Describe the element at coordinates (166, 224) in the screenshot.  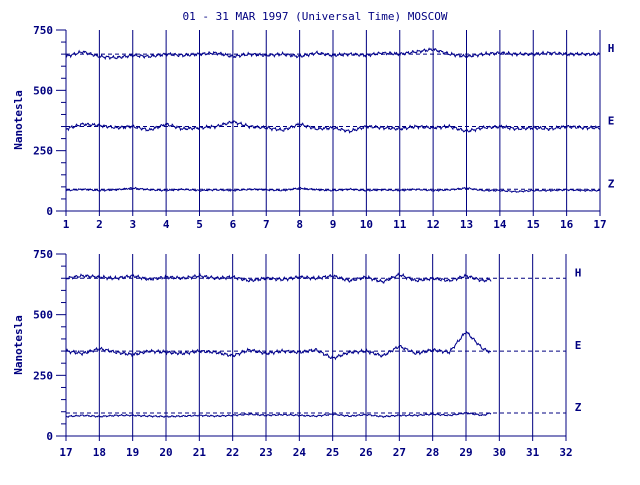
I see `x-tick-label: 4` at that location.